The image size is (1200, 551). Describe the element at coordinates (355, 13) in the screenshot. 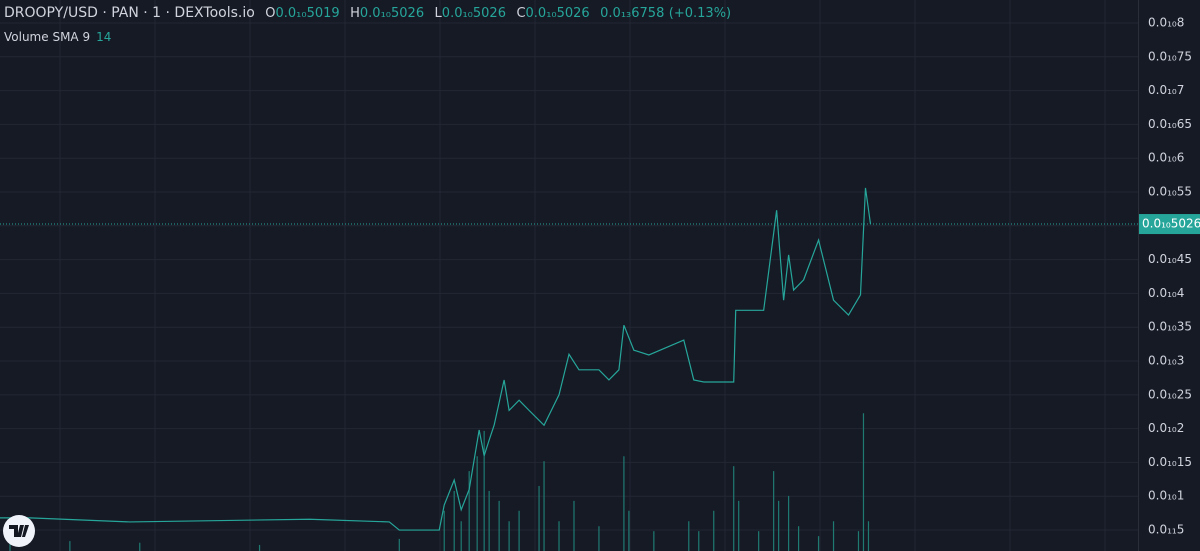

I see `ohlc-key: H` at that location.